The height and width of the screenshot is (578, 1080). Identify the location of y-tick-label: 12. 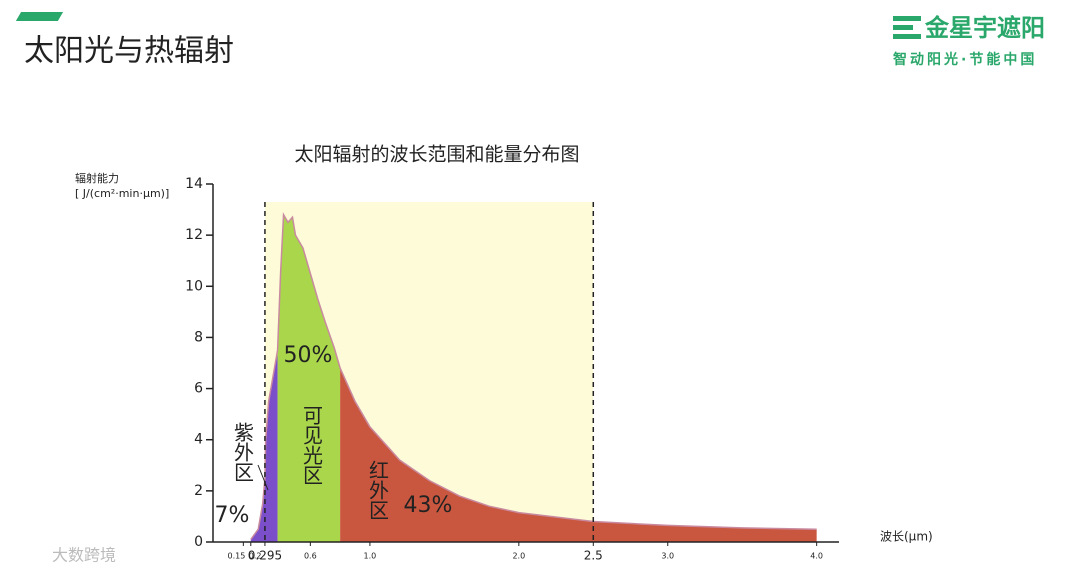
(194, 235).